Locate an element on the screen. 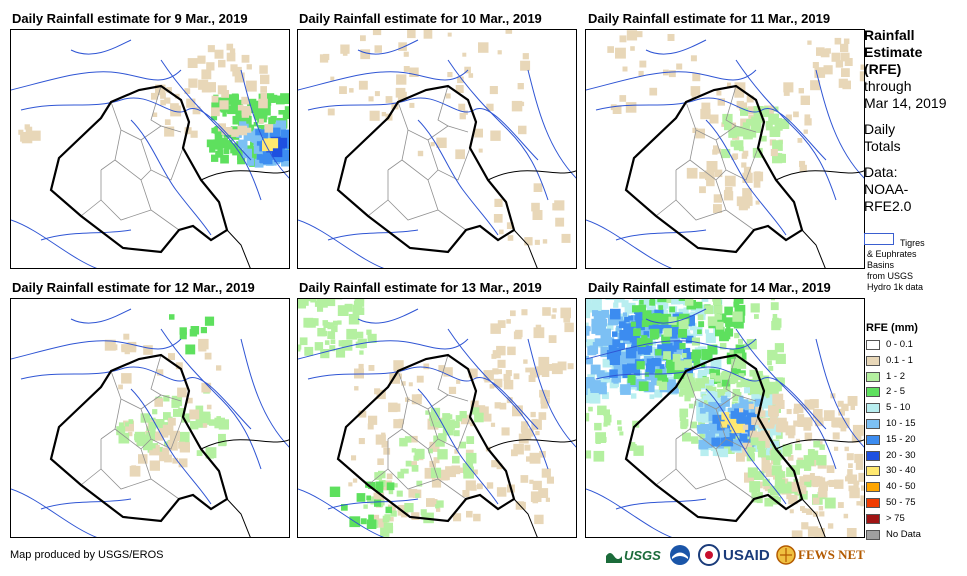 This screenshot has height=576, width=967. usaid-logo: USAID is located at coordinates (734, 555).